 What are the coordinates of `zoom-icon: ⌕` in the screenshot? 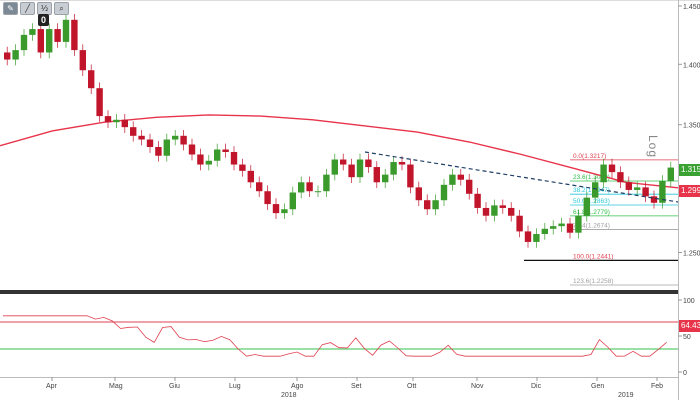 It's located at (61, 8).